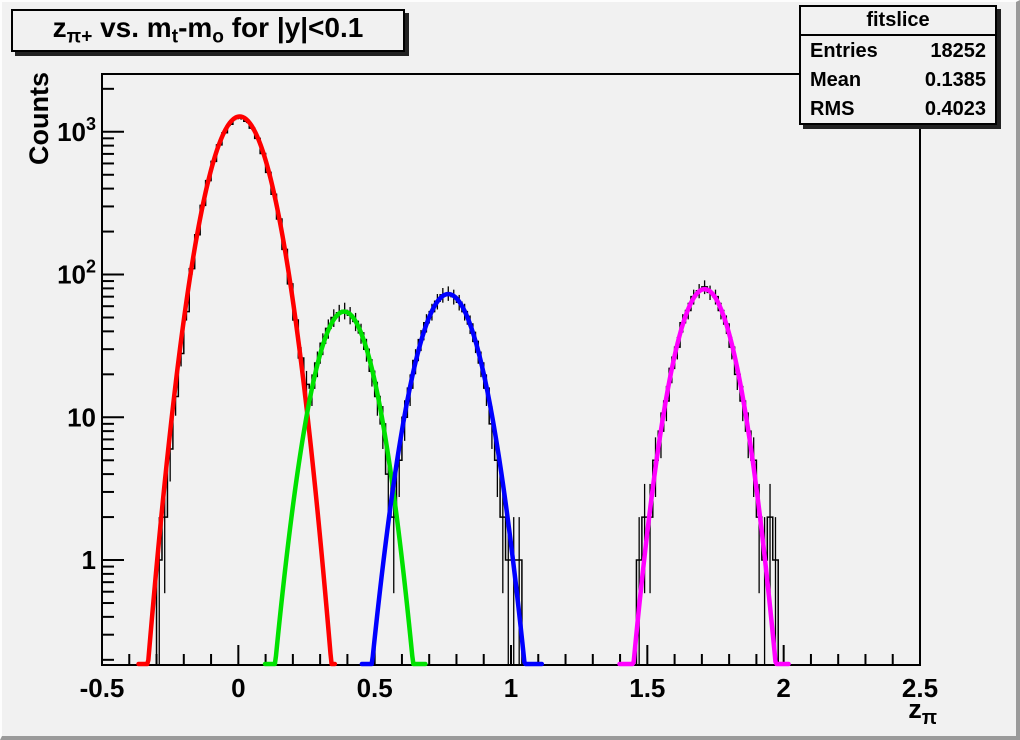 Image resolution: width=1020 pixels, height=740 pixels. I want to click on stats-row-entries: Entries 18252, so click(898, 50).